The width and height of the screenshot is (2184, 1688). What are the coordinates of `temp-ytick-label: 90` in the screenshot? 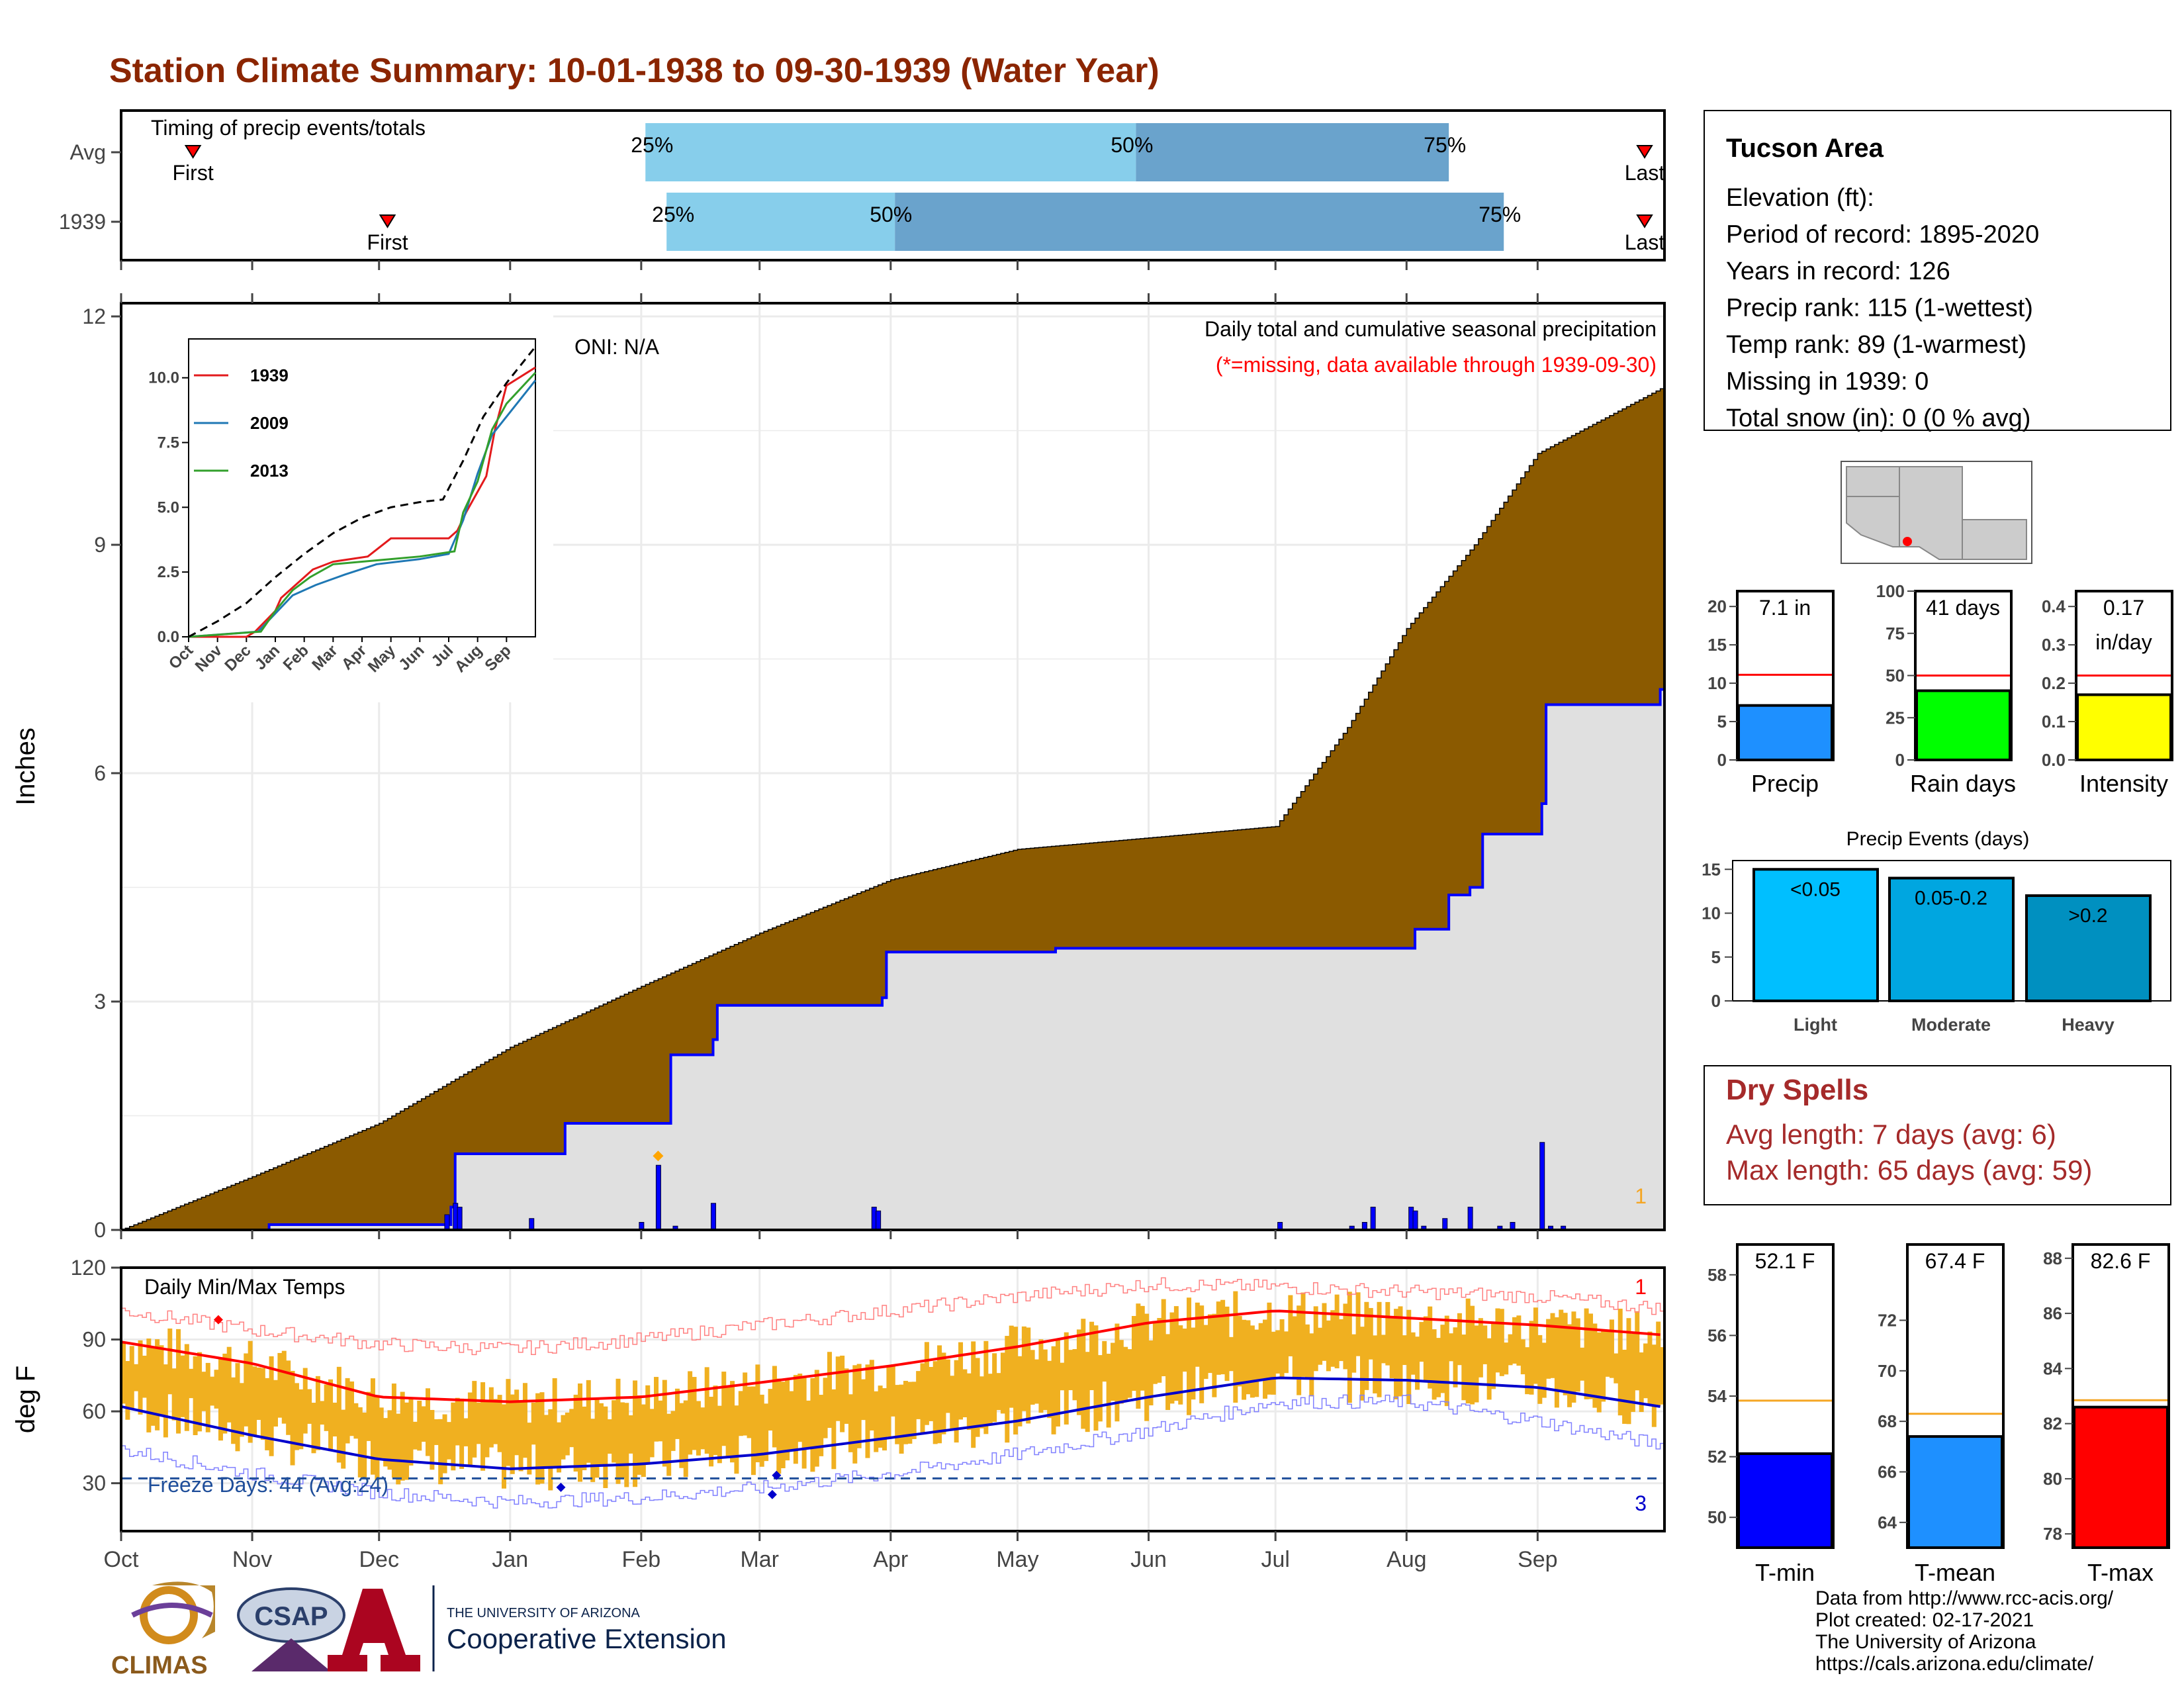 It's located at (94, 1340).